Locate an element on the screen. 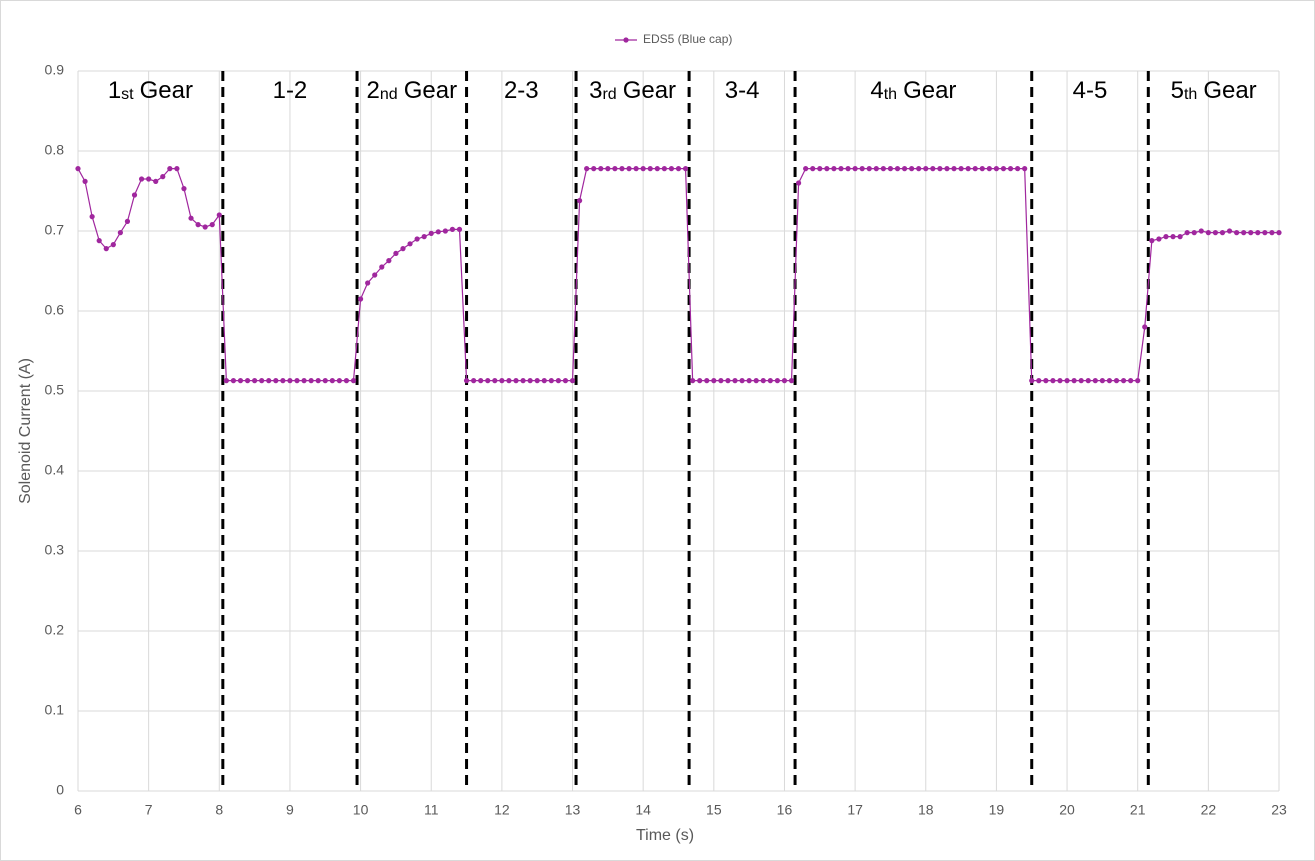 The height and width of the screenshot is (861, 1315). y-tick-label: 0.2 is located at coordinates (55, 630).